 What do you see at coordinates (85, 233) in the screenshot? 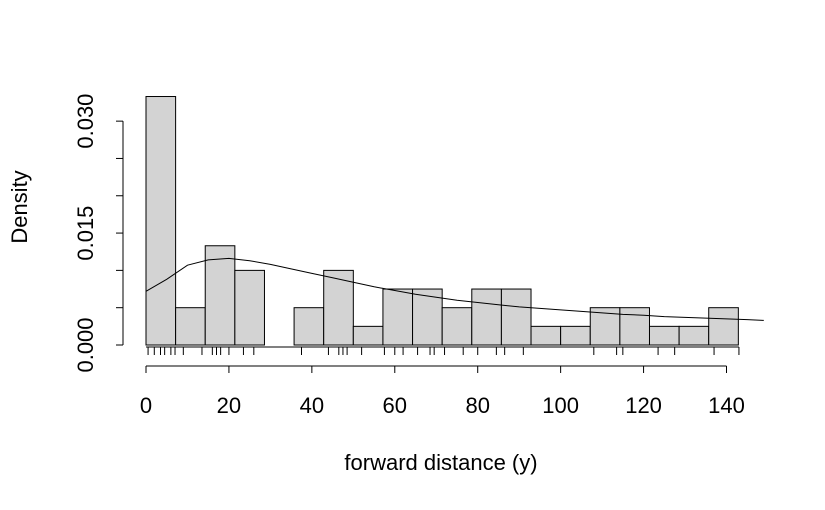
I see `y-tick-label: 0.015` at bounding box center [85, 233].